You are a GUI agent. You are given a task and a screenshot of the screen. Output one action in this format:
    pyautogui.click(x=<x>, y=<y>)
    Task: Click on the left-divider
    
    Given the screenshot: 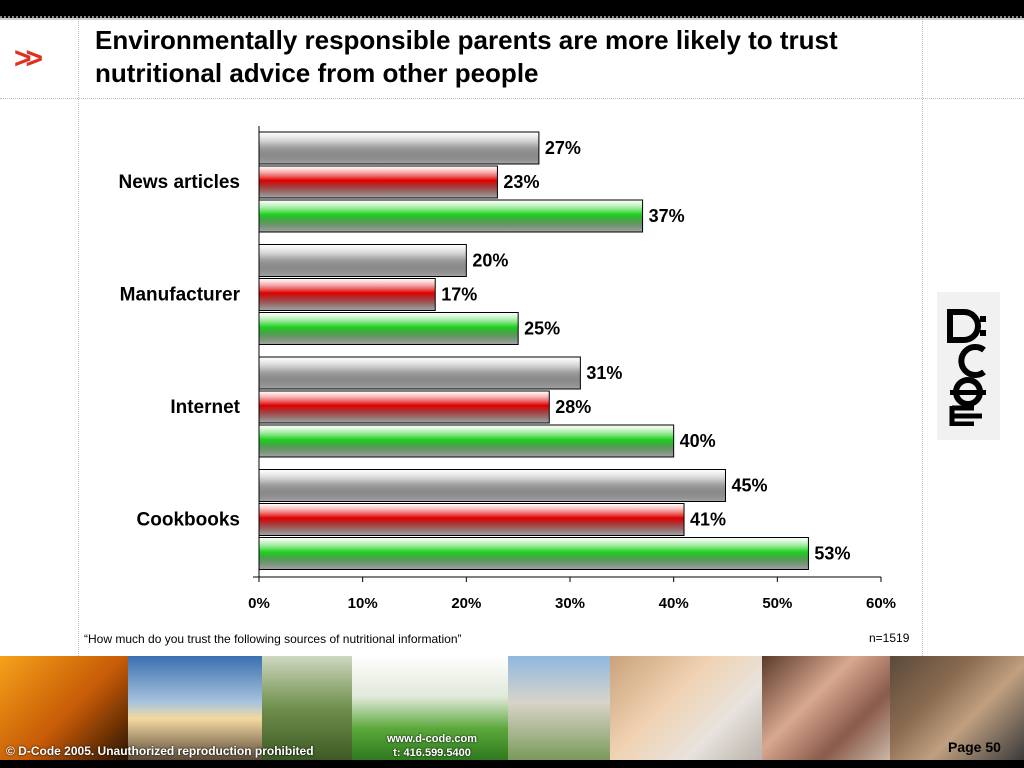 What is the action you would take?
    pyautogui.click(x=78, y=338)
    